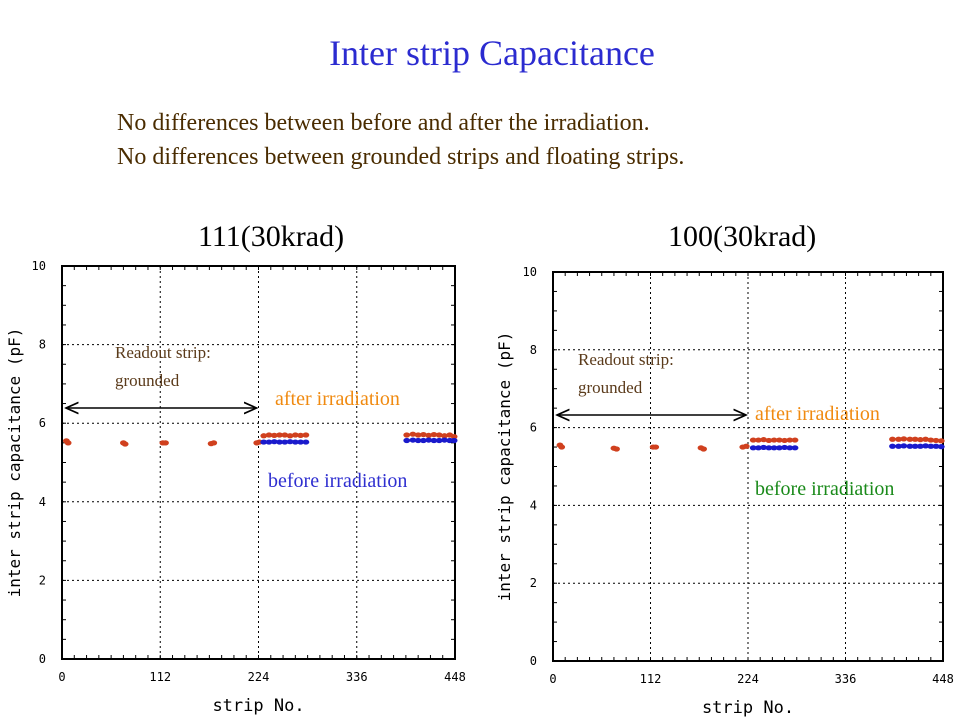 This screenshot has width=960, height=720. What do you see at coordinates (504, 467) in the screenshot?
I see `y-axis-label: inter strip capacitance (pF)` at bounding box center [504, 467].